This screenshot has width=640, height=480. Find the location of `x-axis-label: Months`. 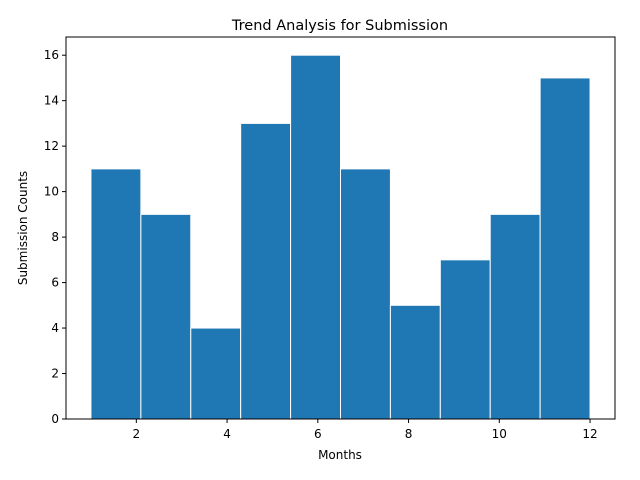

x-axis-label: Months is located at coordinates (340, 455).